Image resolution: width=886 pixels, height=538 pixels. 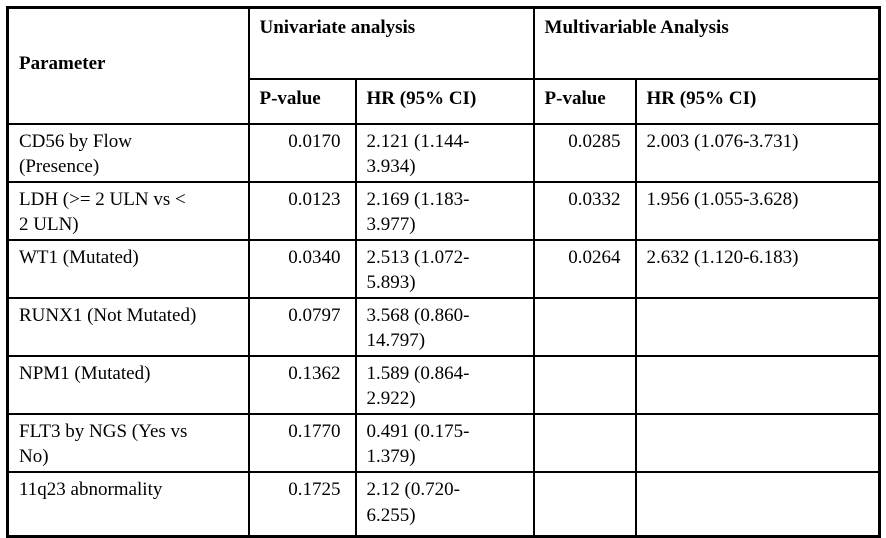 What do you see at coordinates (128, 327) in the screenshot?
I see `cell-parameter: RUNX1 (Not Mutated)` at bounding box center [128, 327].